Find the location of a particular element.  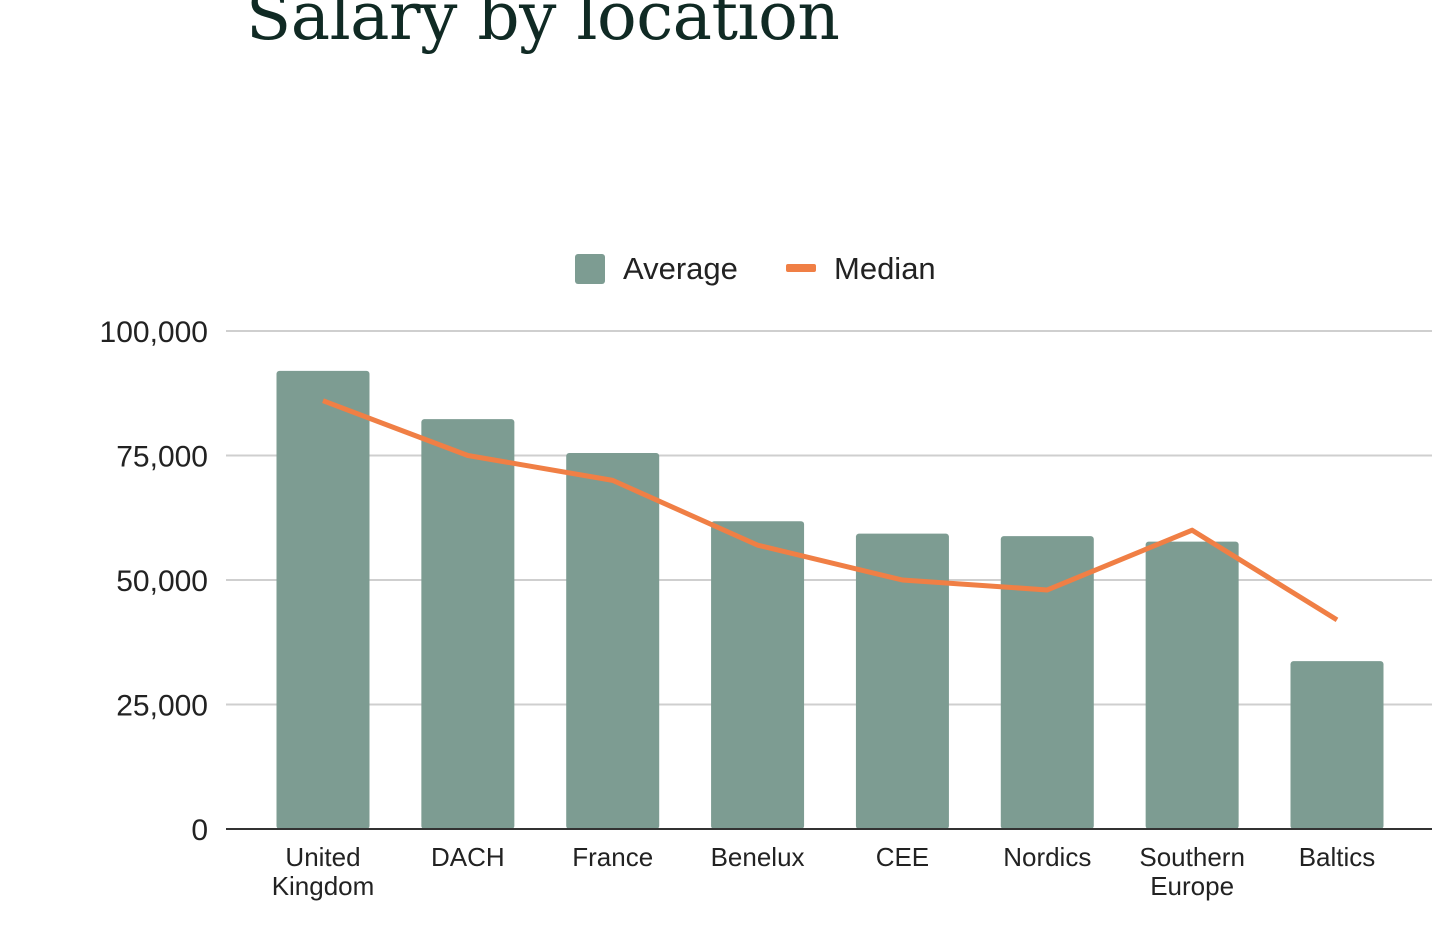

legend-median-label: Median is located at coordinates (885, 268).